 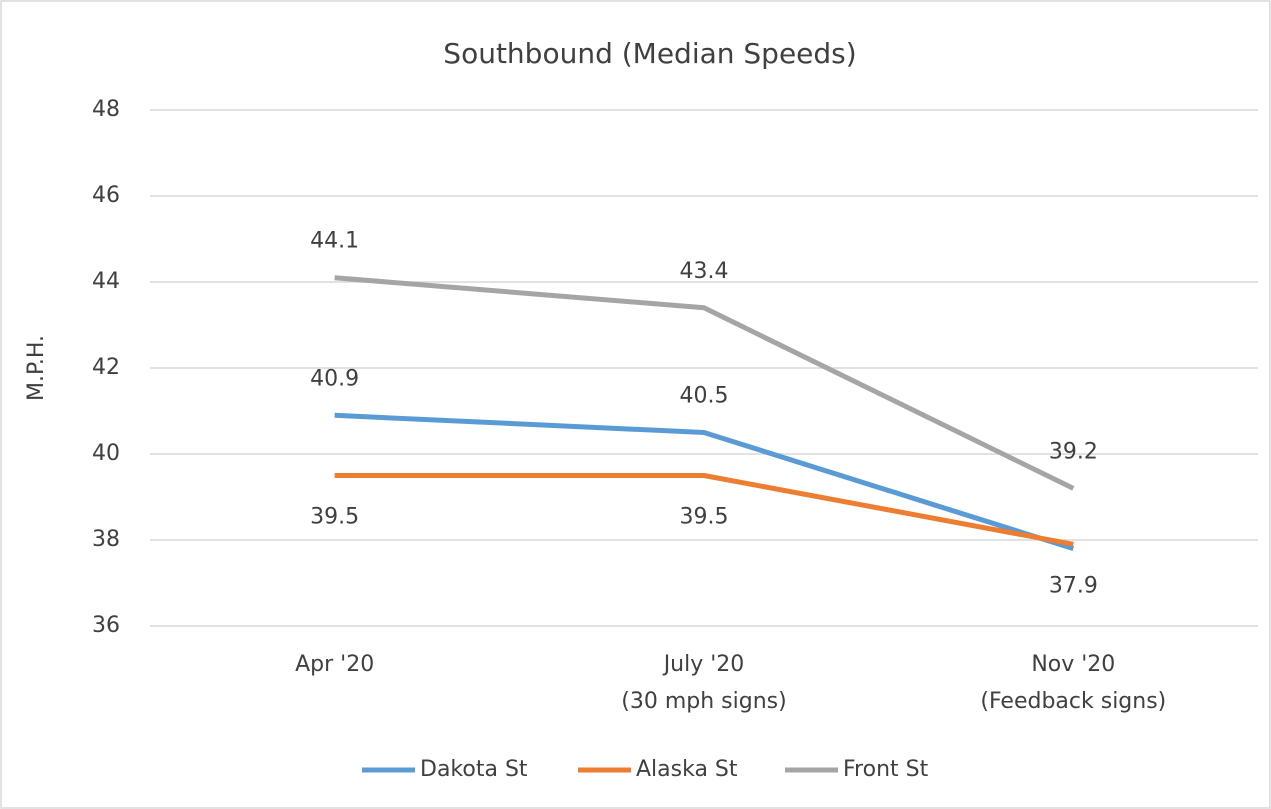 What do you see at coordinates (334, 241) in the screenshot?
I see `data-label: 44.1` at bounding box center [334, 241].